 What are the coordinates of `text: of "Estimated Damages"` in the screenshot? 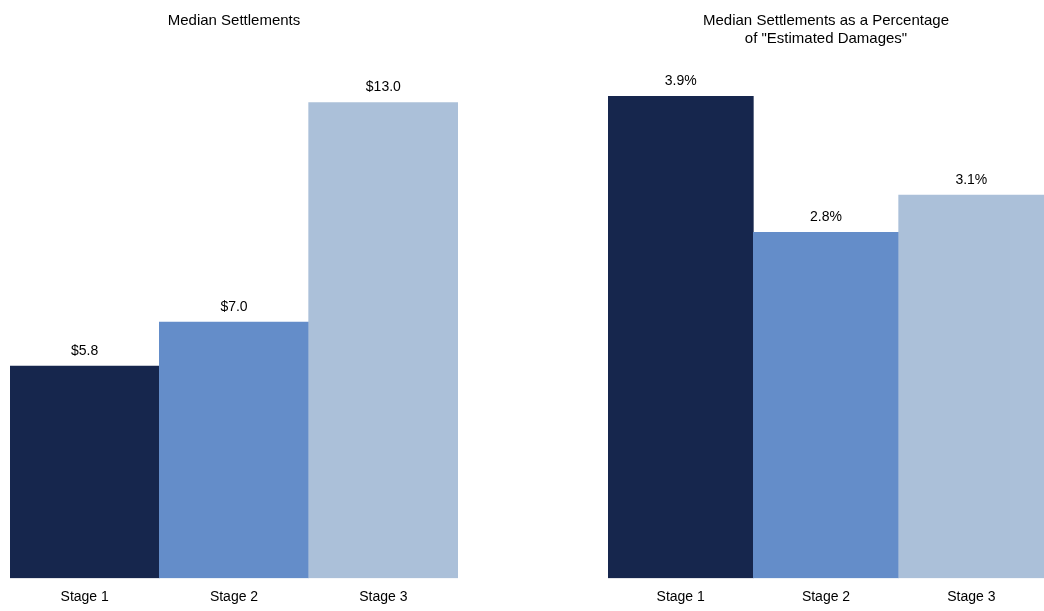 It's located at (826, 38).